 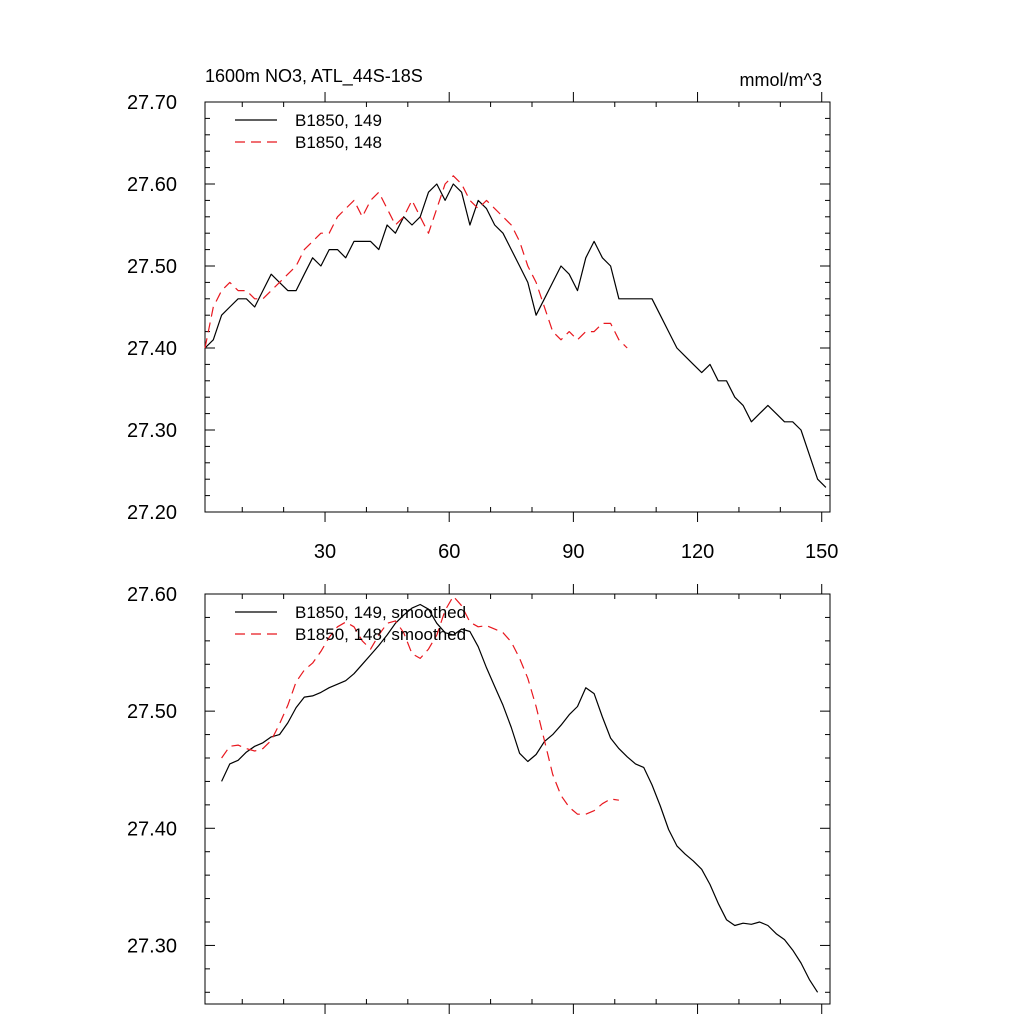 What do you see at coordinates (338, 142) in the screenshot?
I see `top-legend-label-148: B1850, 148` at bounding box center [338, 142].